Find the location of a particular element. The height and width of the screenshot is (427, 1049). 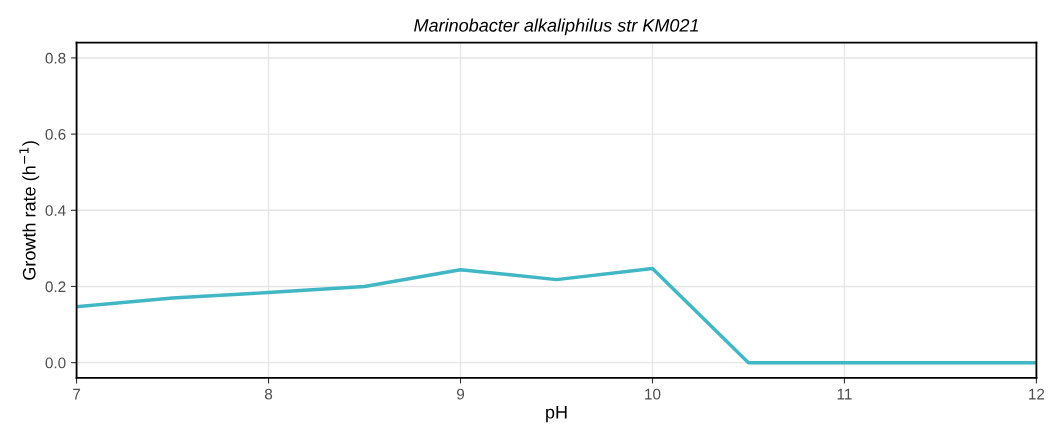

y-tick-label: 0.4 is located at coordinates (55, 210).